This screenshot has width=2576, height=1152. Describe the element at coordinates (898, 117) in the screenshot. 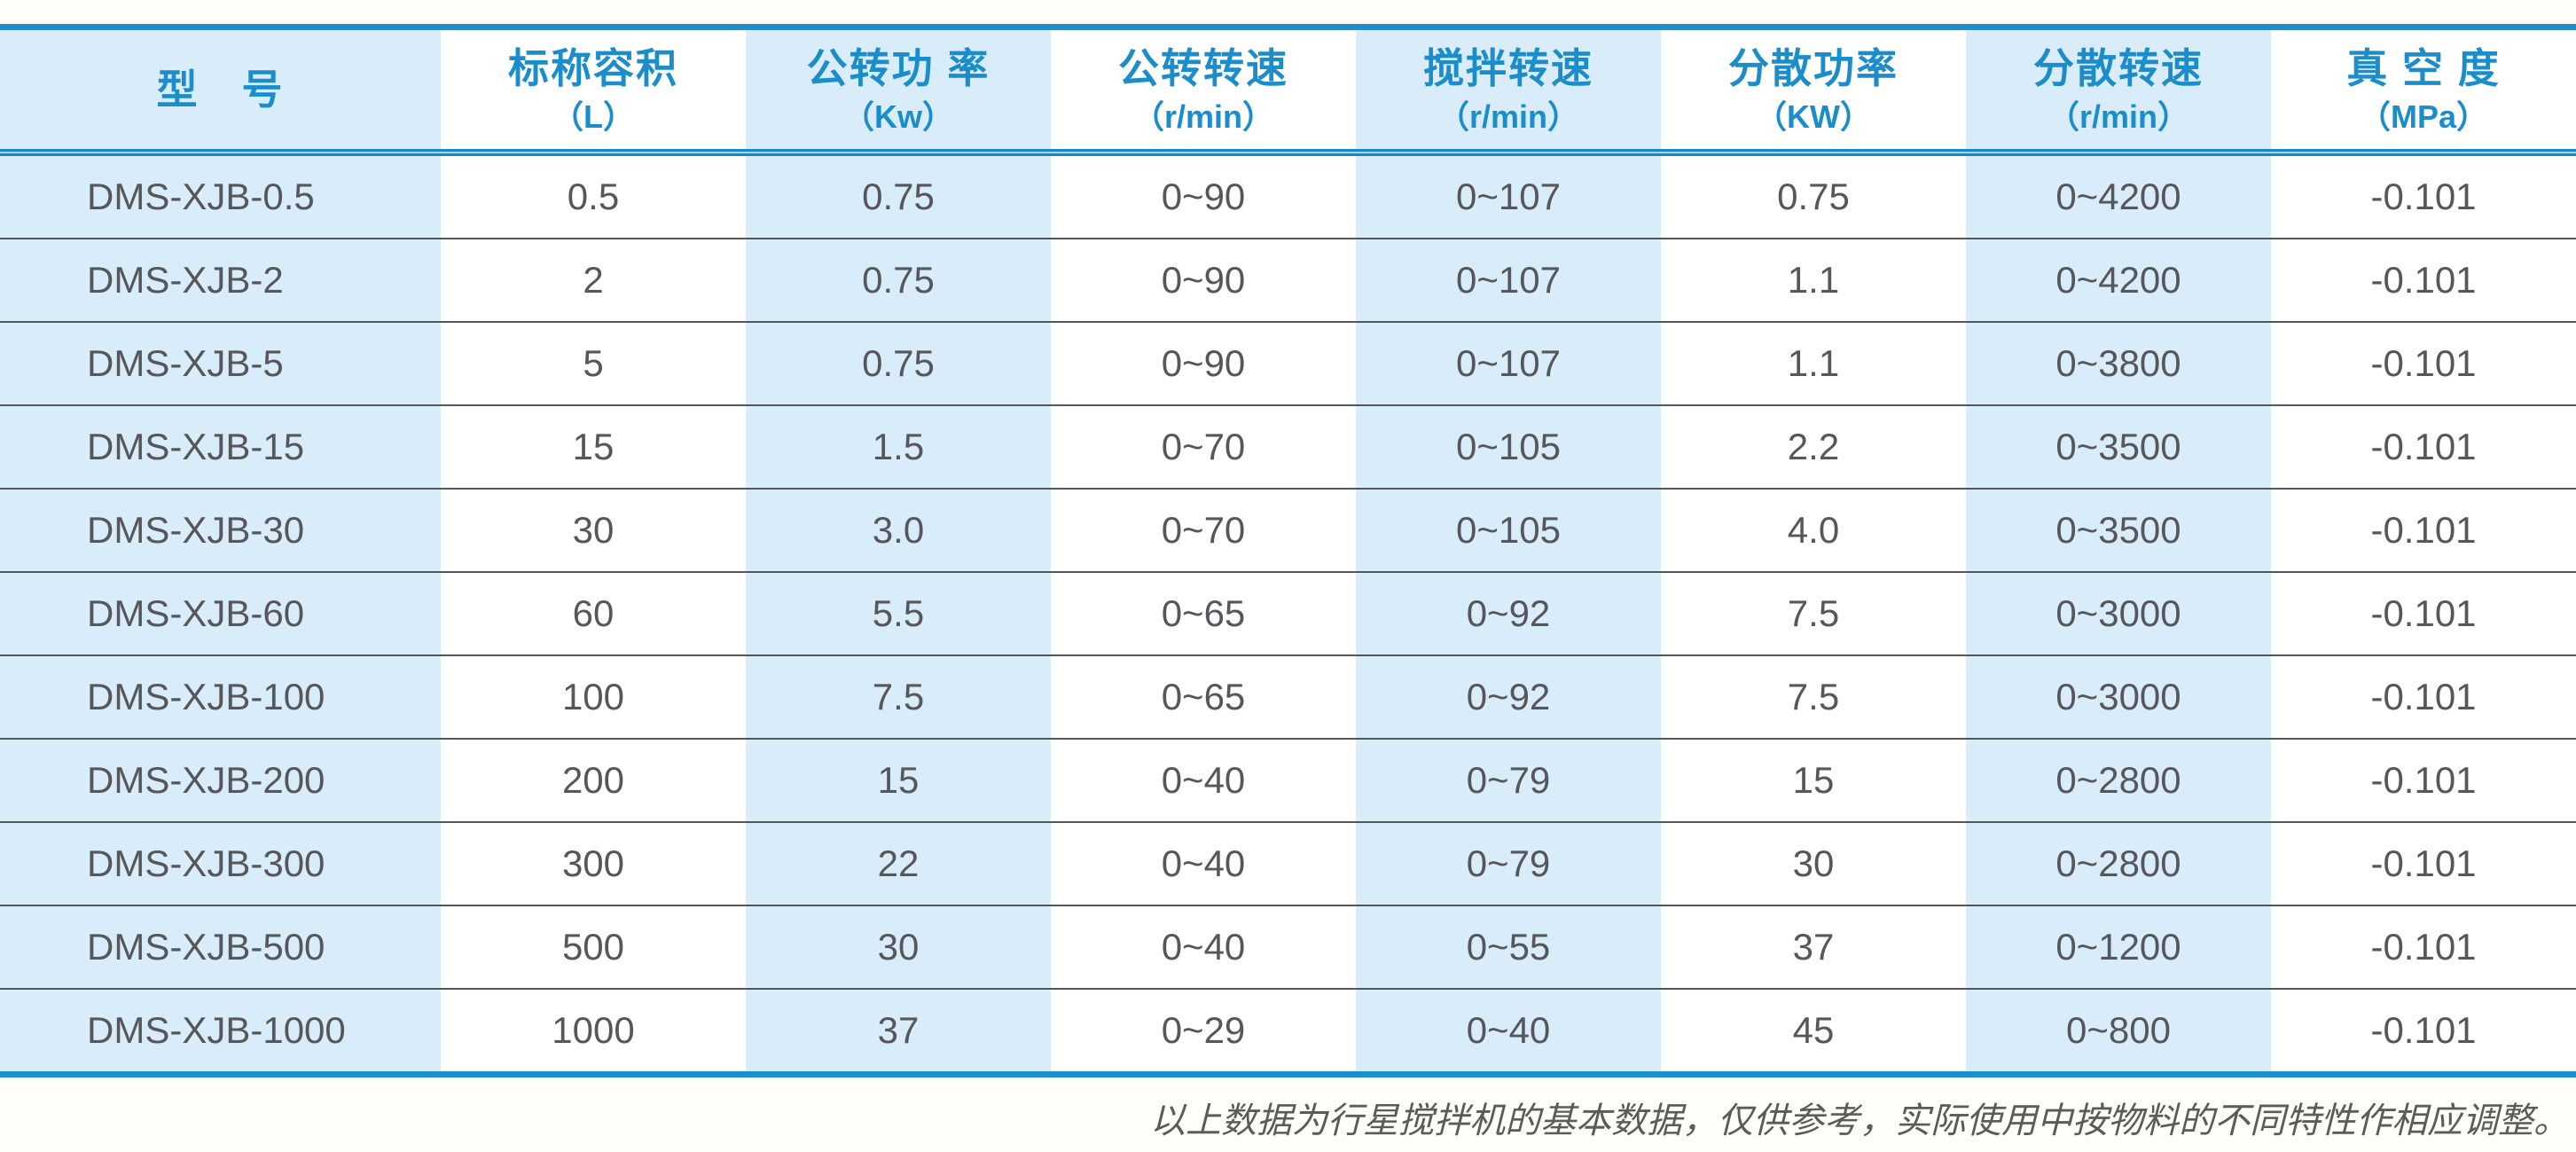

I see `column-unit: （Kw）` at that location.